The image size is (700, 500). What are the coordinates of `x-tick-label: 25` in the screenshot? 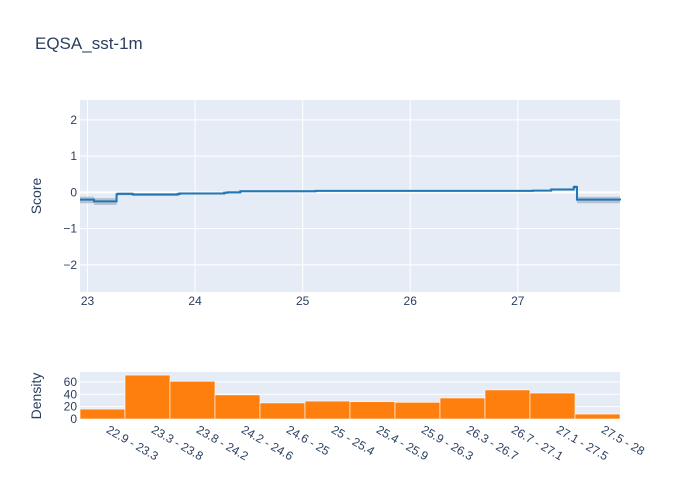 It's located at (303, 301).